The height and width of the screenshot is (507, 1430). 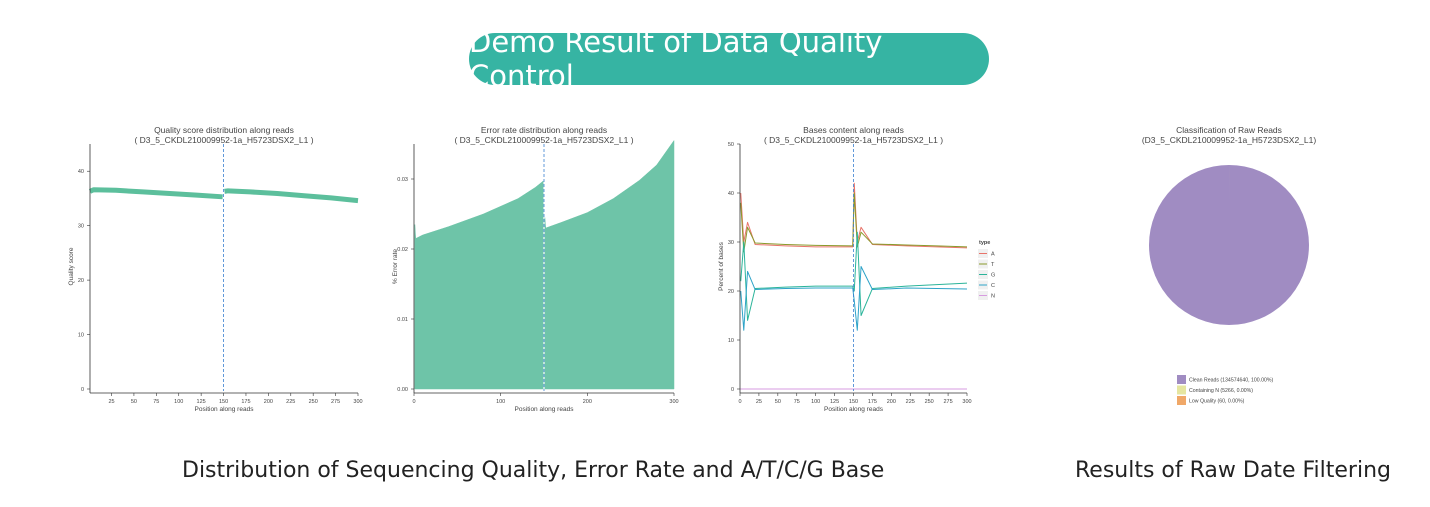 I want to click on legend-label-2: Low Quality (60, 0.00%), so click(x=1217, y=402).